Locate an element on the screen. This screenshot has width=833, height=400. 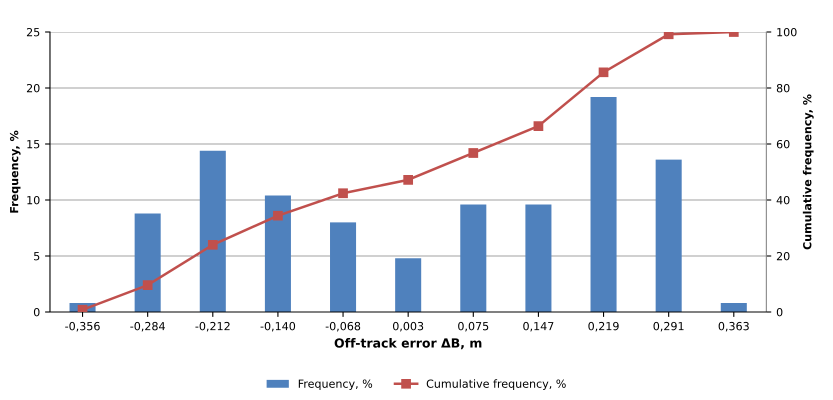
y-tick-label: 20 is located at coordinates (33, 88).